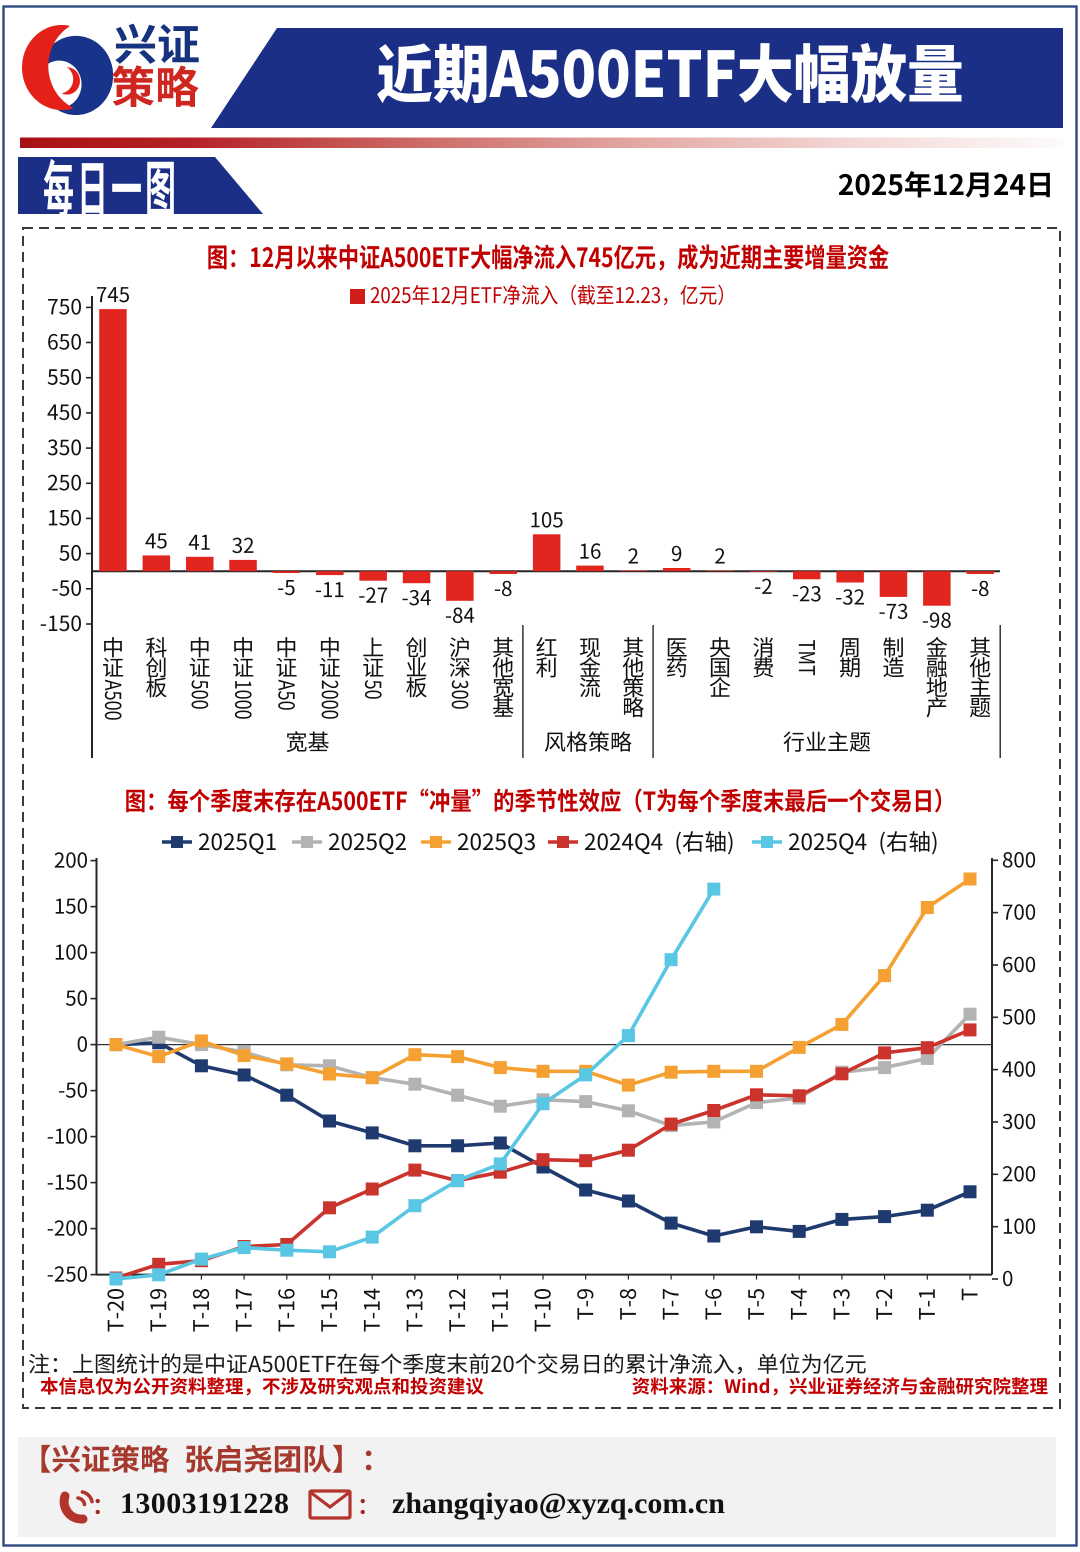  What do you see at coordinates (204, 1503) in the screenshot?
I see `svg-text: 13003191228` at bounding box center [204, 1503].